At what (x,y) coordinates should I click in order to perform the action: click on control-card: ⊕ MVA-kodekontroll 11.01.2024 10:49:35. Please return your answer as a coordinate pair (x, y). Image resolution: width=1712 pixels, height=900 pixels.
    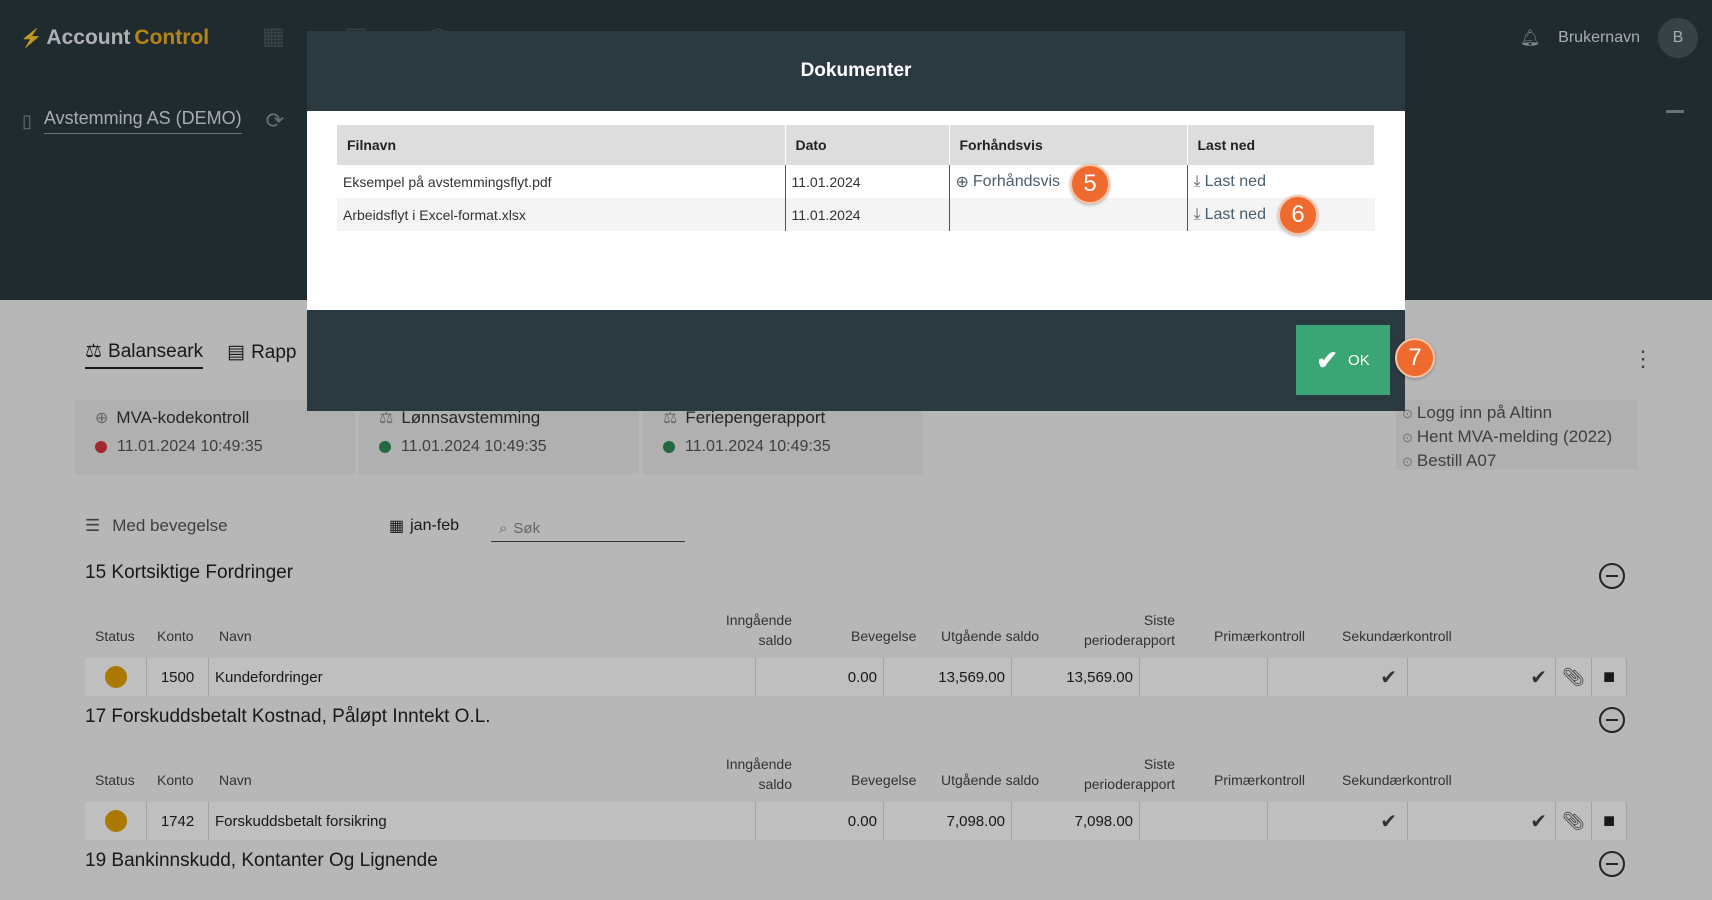
    Looking at the image, I should click on (215, 437).